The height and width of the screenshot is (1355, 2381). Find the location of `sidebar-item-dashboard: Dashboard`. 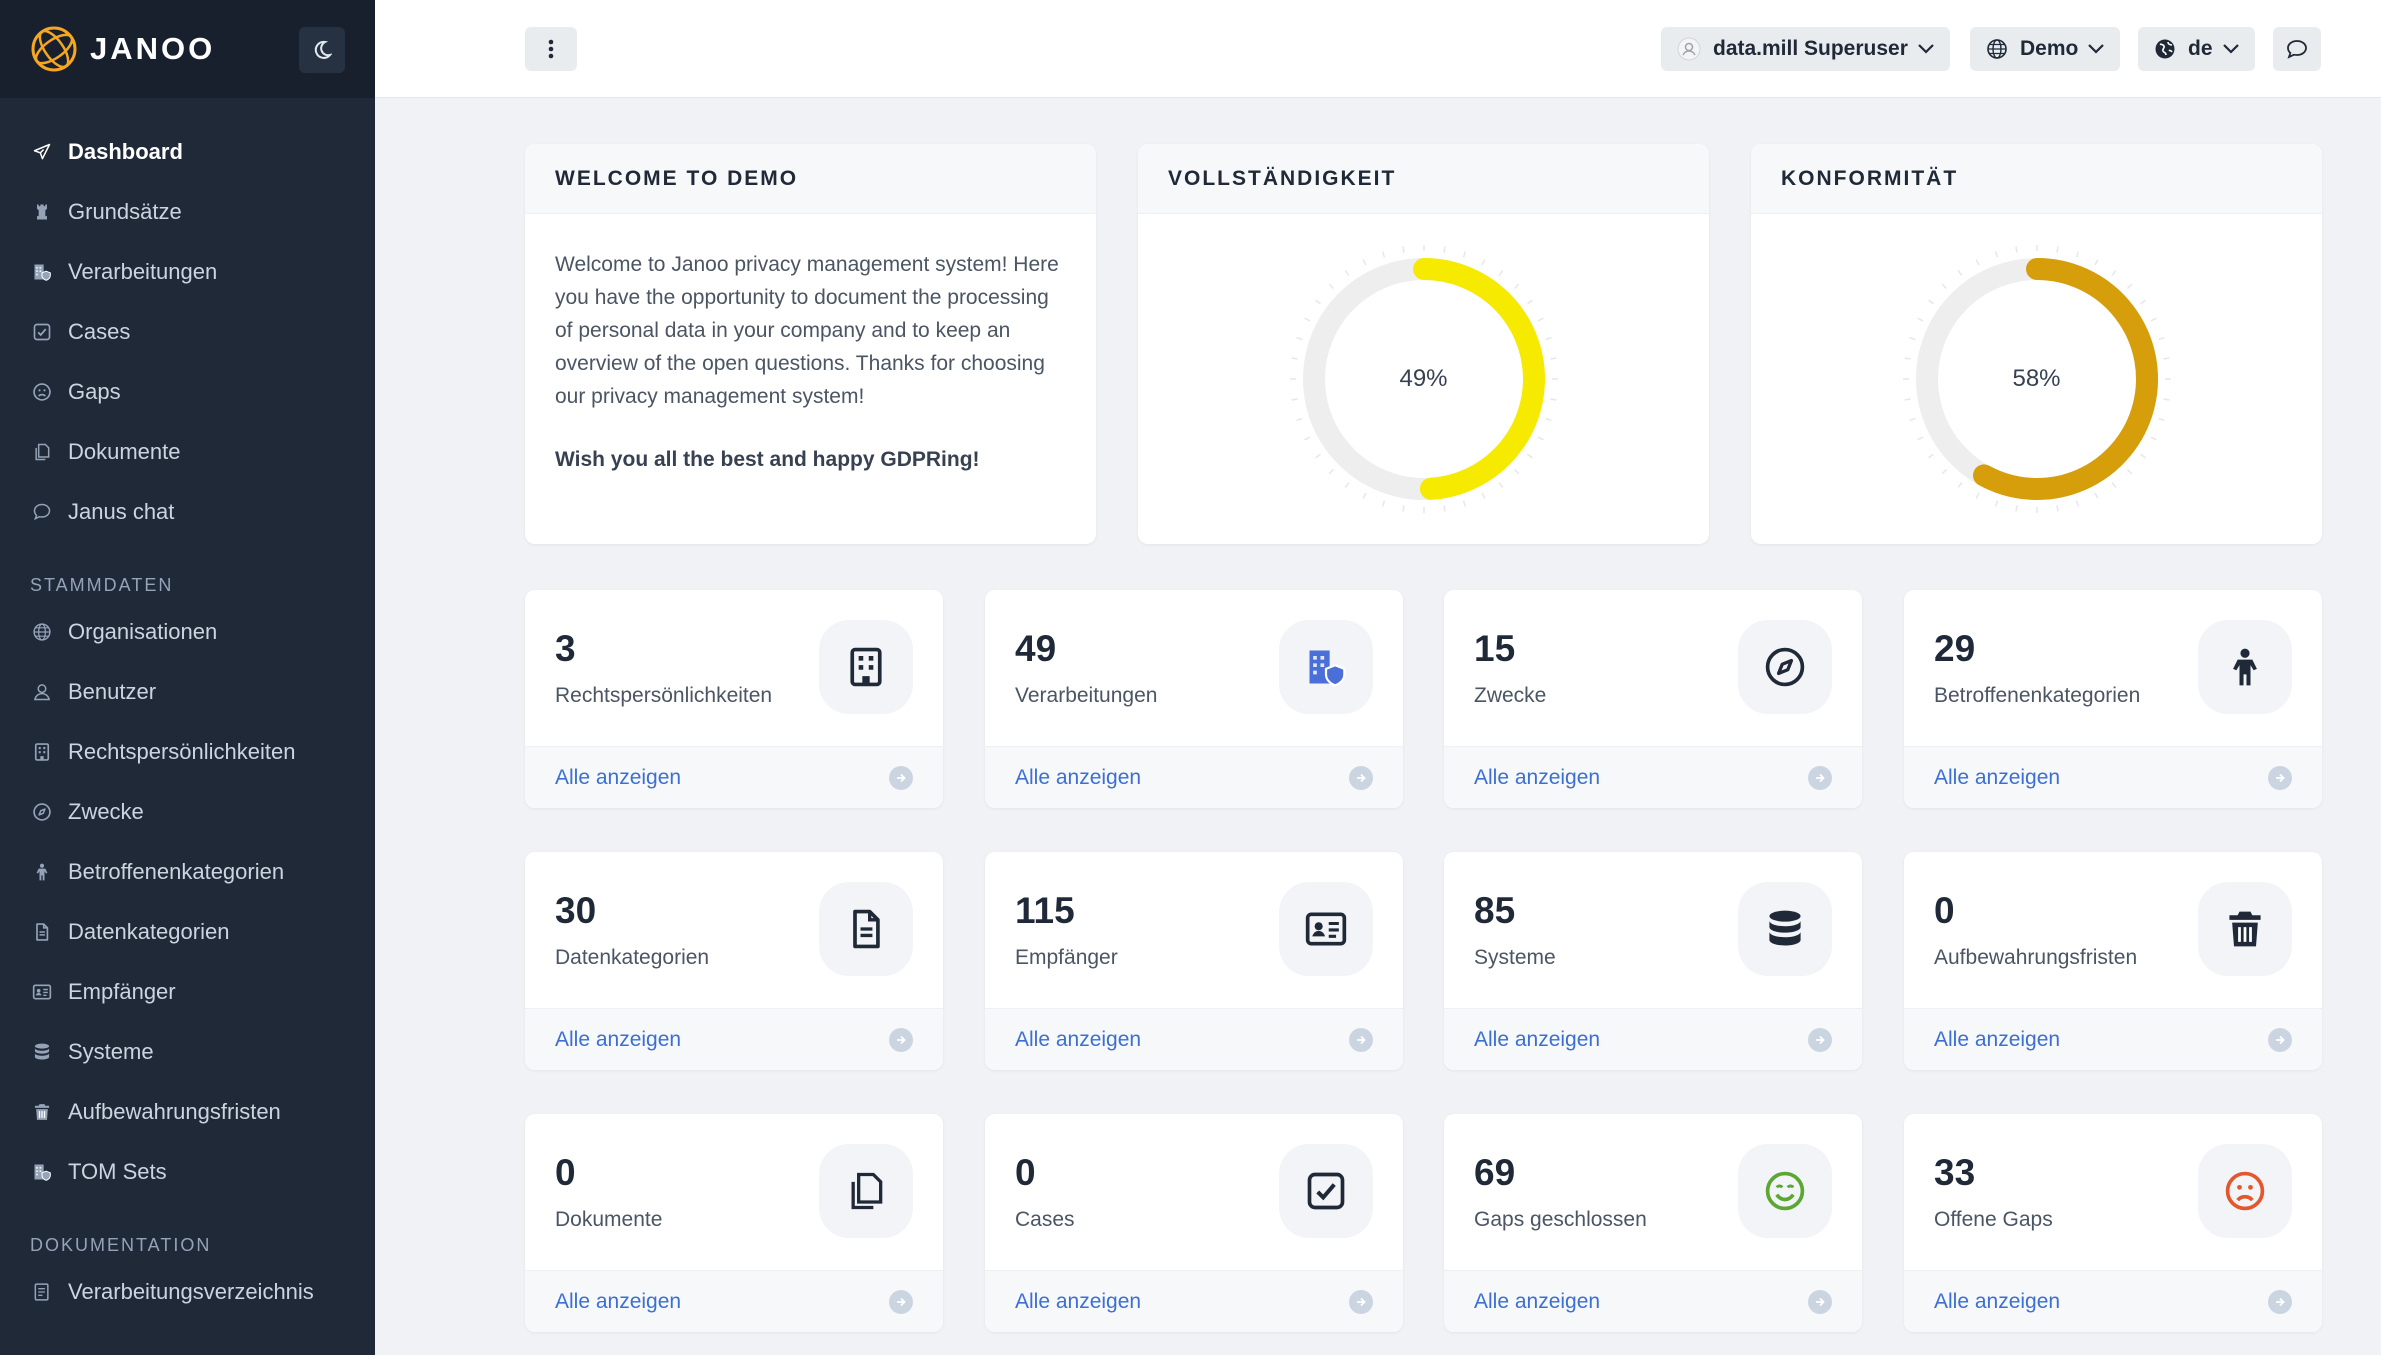

sidebar-item-dashboard: Dashboard is located at coordinates (187, 152).